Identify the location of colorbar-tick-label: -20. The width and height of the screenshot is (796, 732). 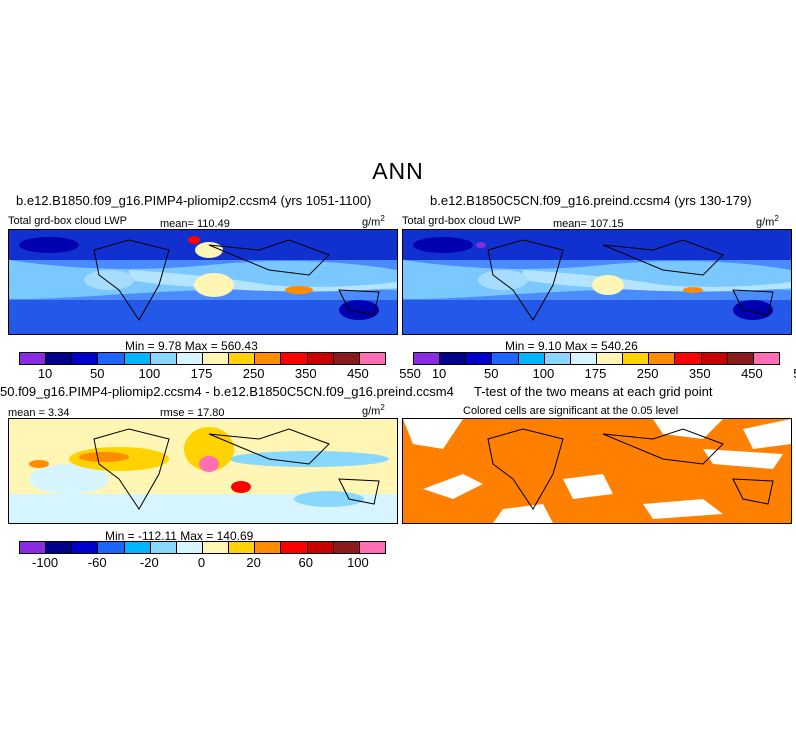
(149, 562).